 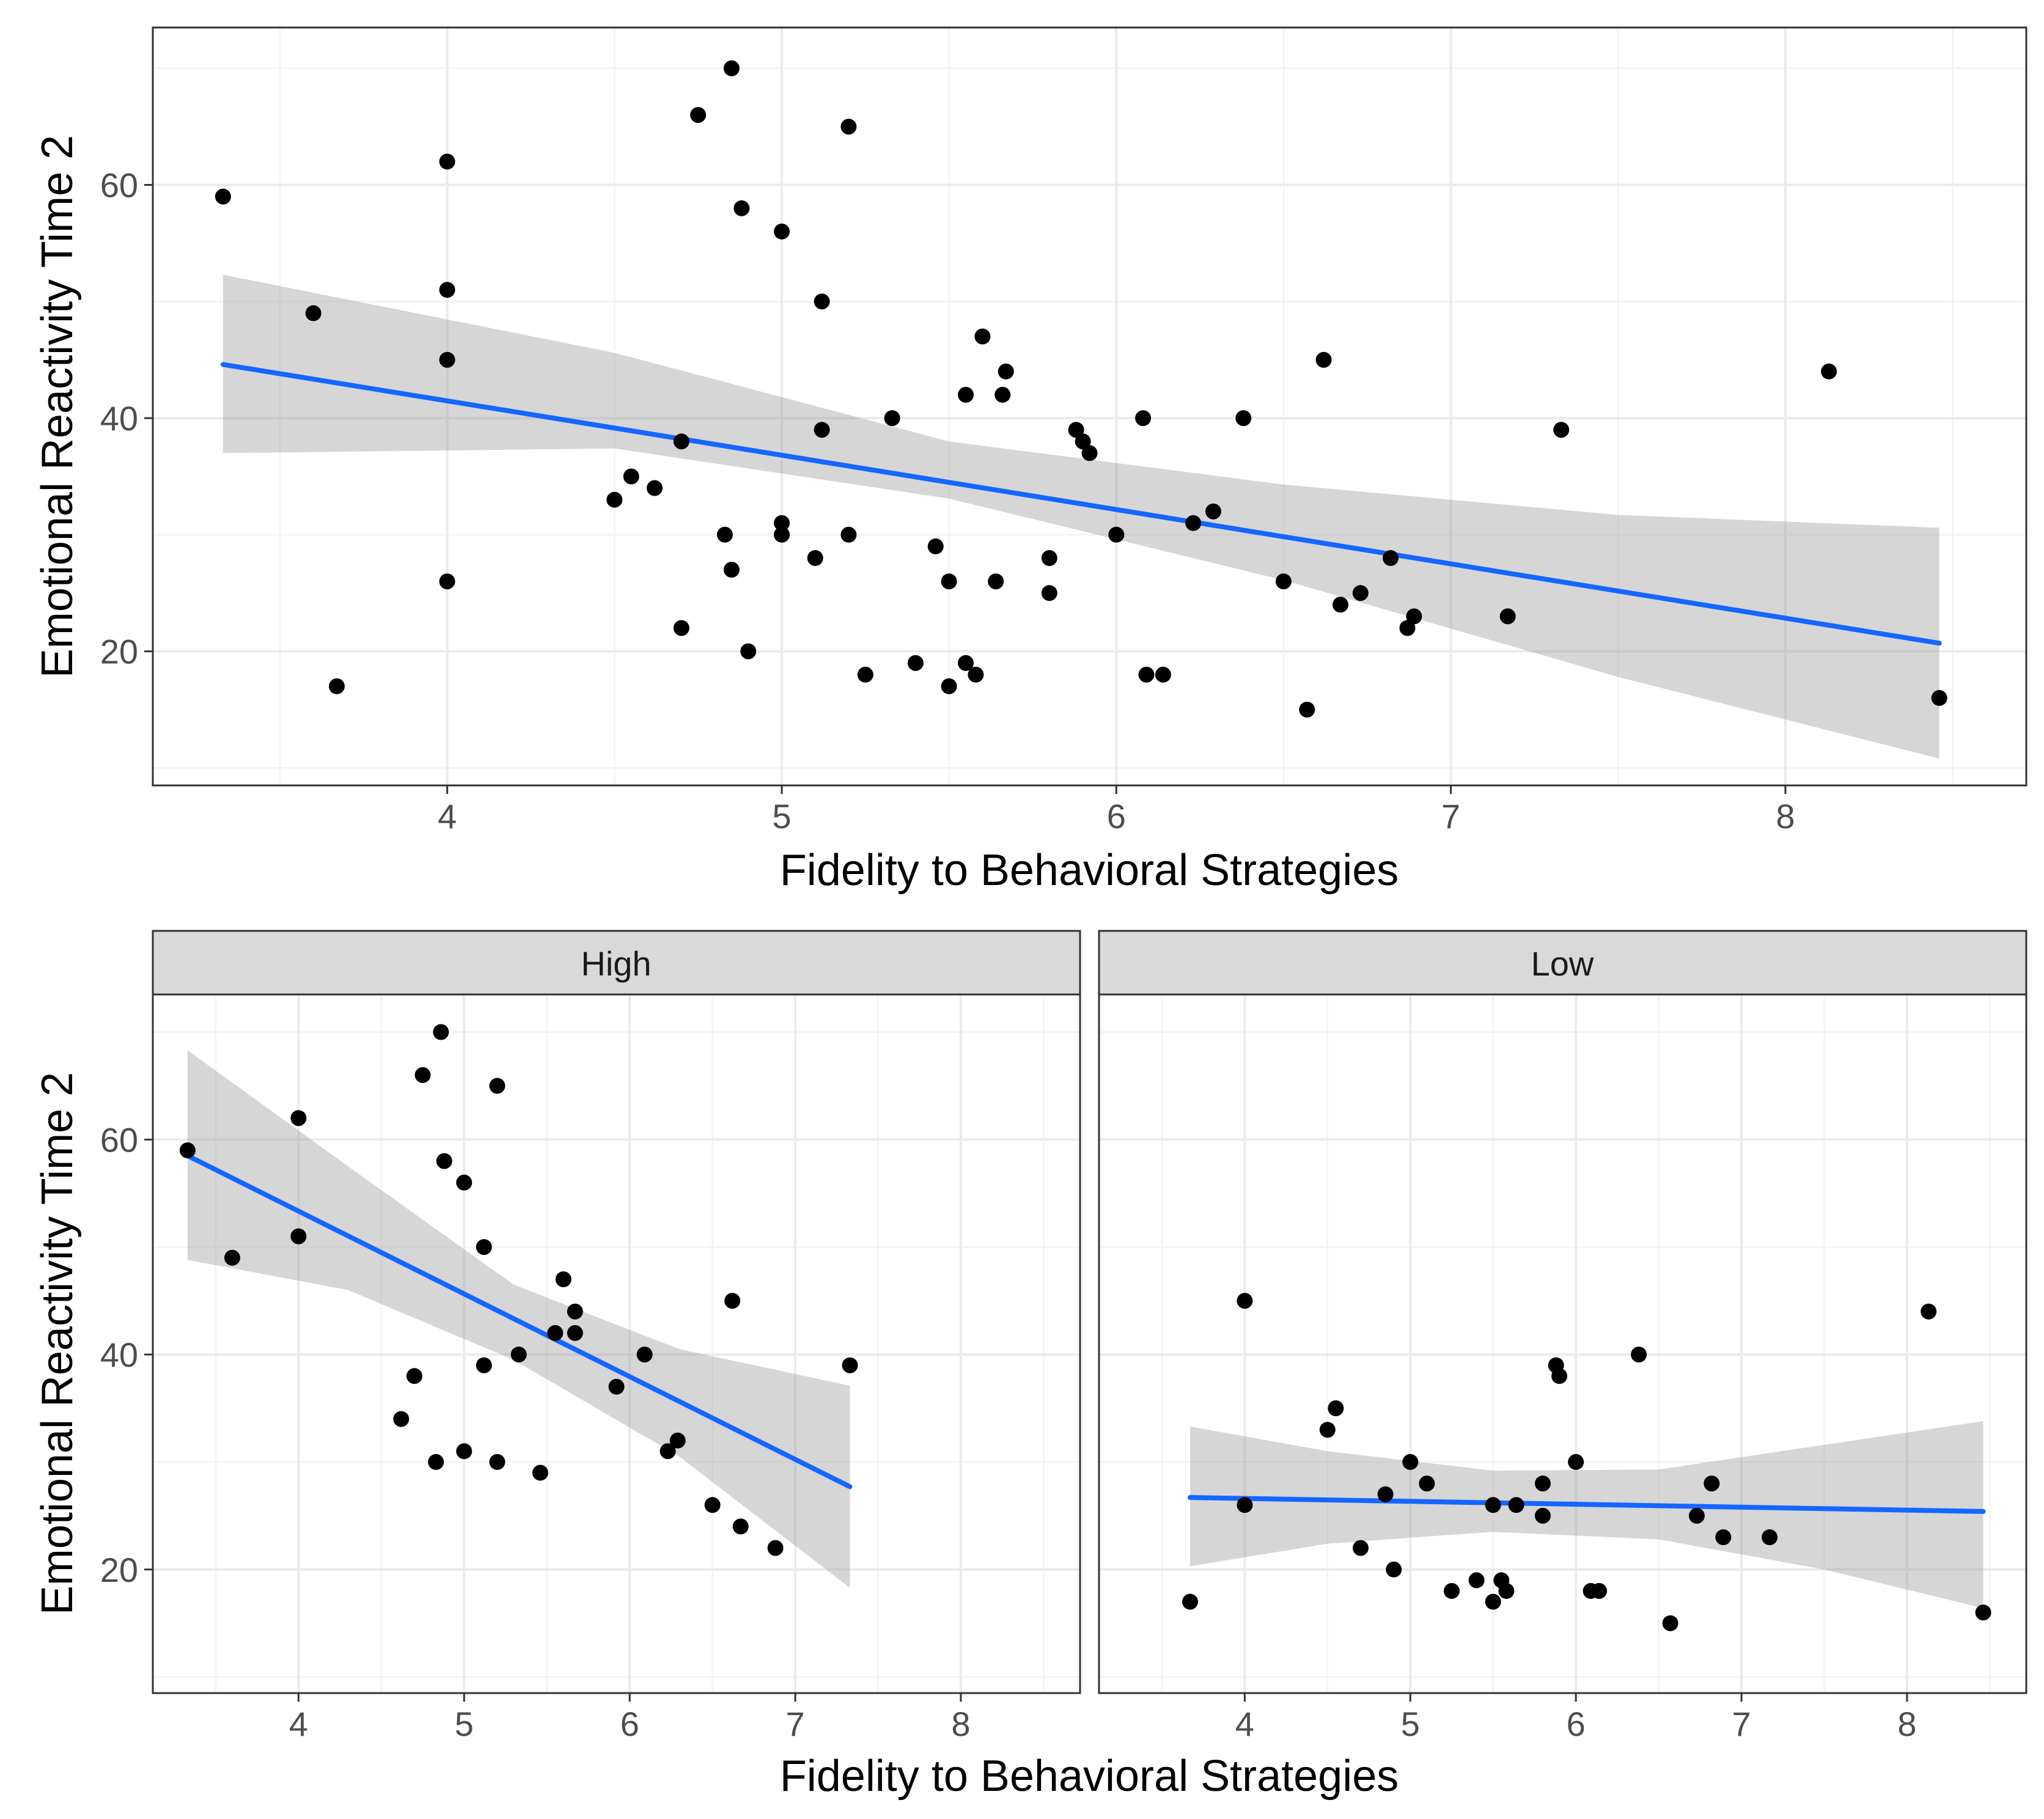 I want to click on high-fit-line, so click(x=519, y=1321).